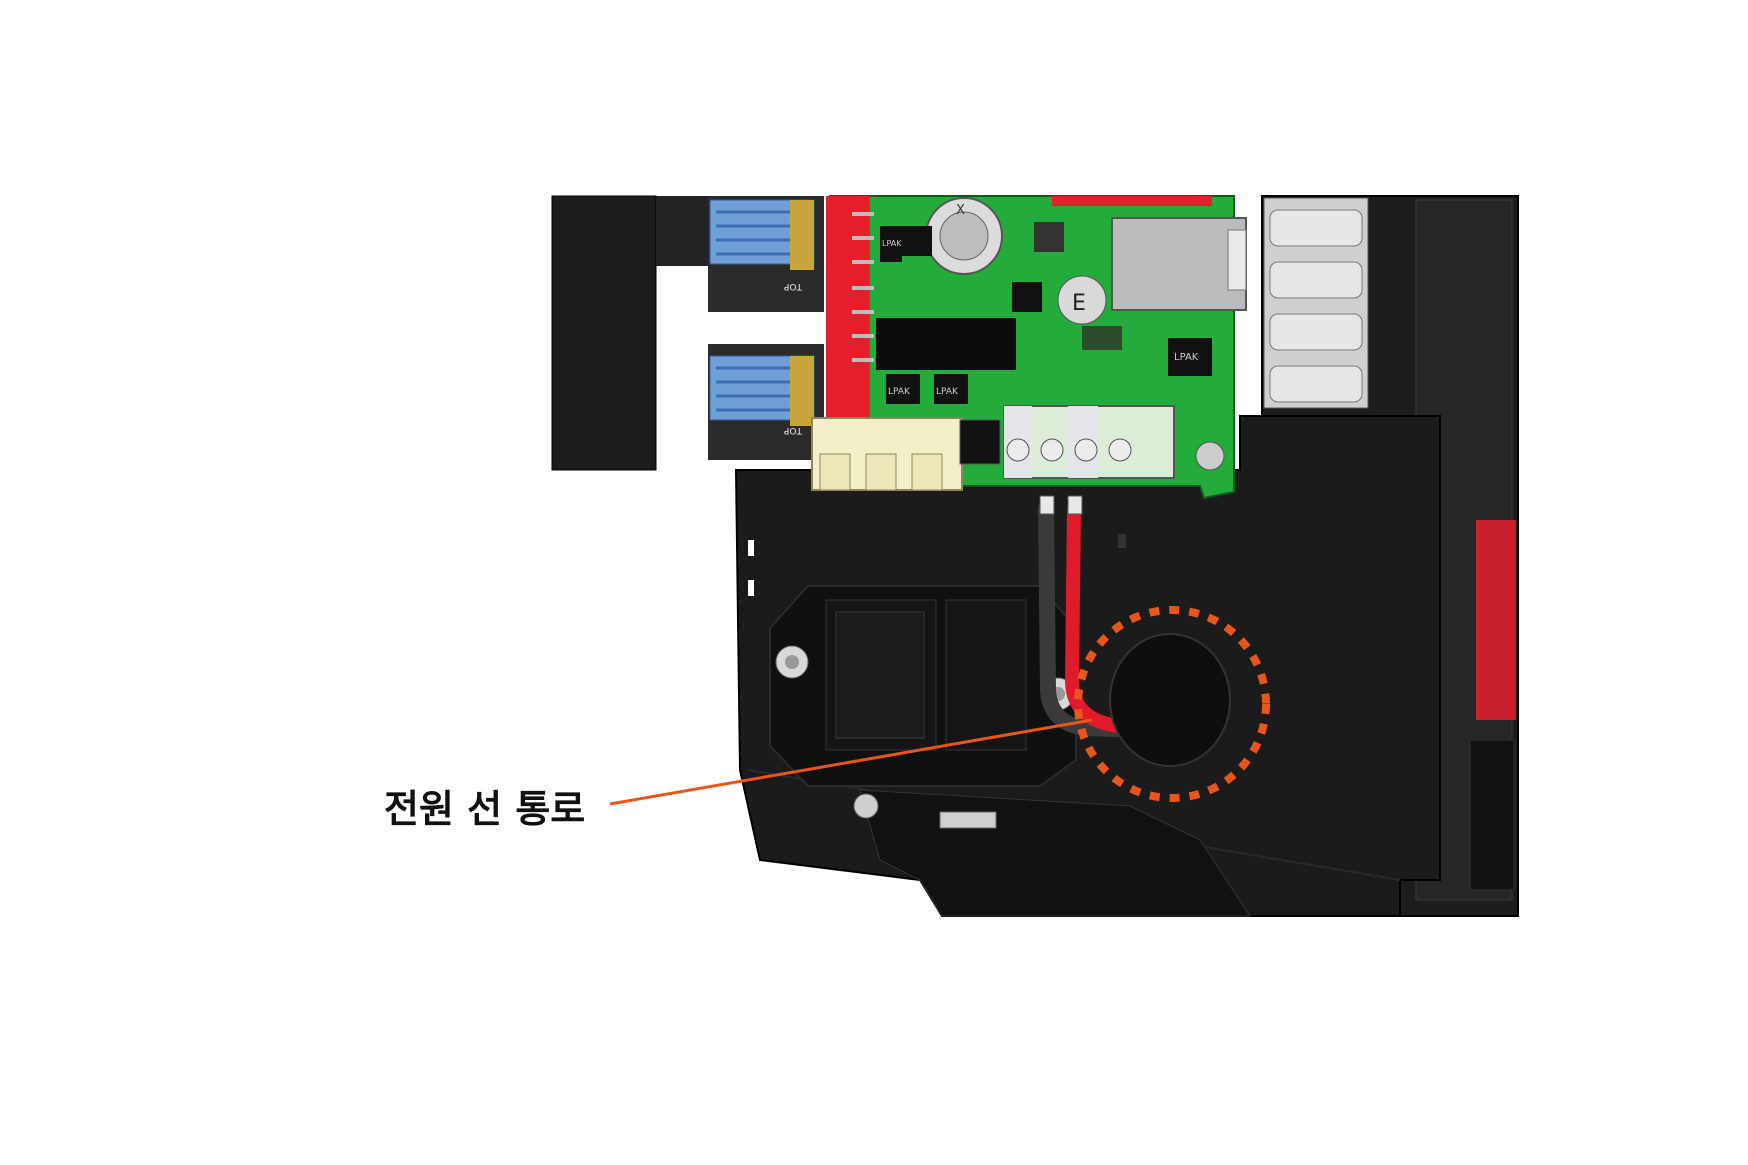  What do you see at coordinates (1210, 456) in the screenshot?
I see `screw-icon` at bounding box center [1210, 456].